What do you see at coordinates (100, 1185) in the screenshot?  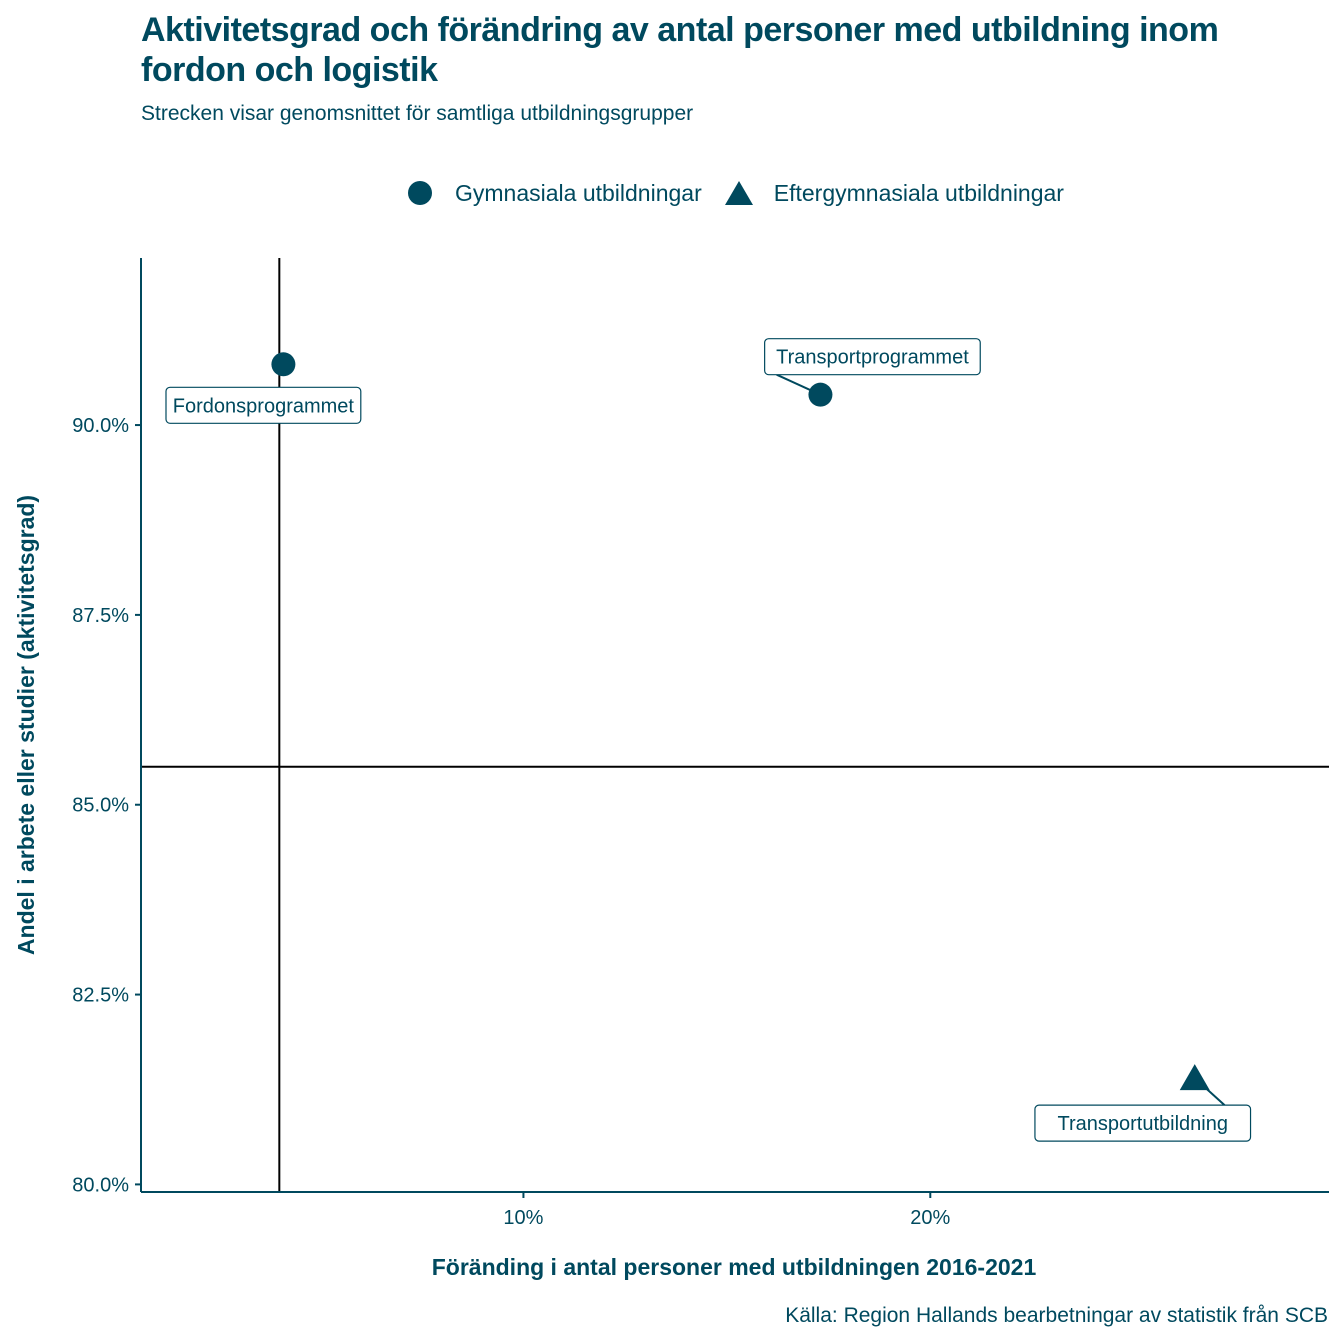 I see `y-tick-label: 80.0%` at bounding box center [100, 1185].